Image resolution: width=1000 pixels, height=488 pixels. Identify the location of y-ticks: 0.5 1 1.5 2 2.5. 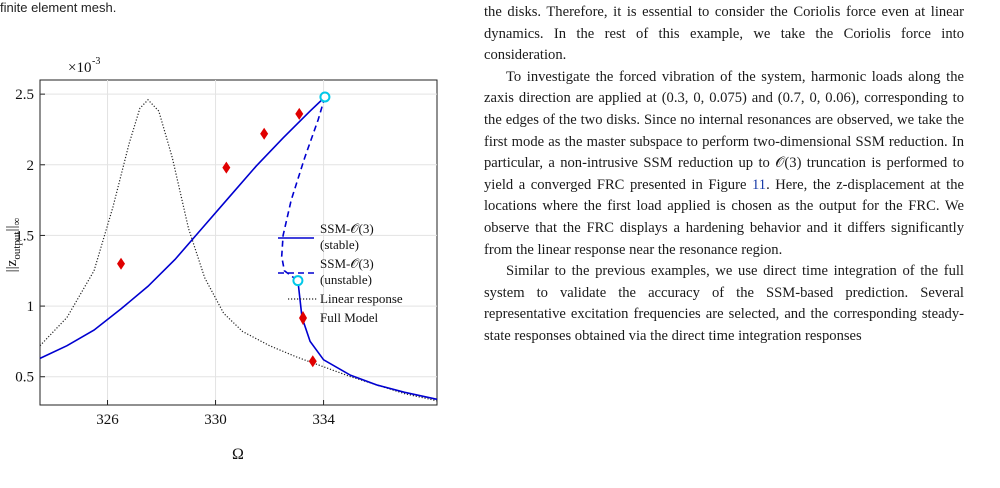
(30, 236).